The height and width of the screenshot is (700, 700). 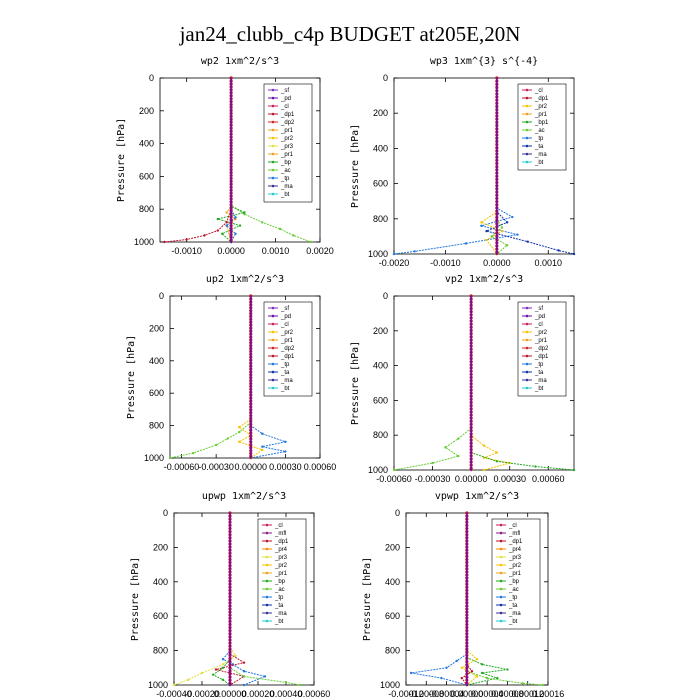 What do you see at coordinates (280, 534) in the screenshot?
I see `legend-label: _mfl` at bounding box center [280, 534].